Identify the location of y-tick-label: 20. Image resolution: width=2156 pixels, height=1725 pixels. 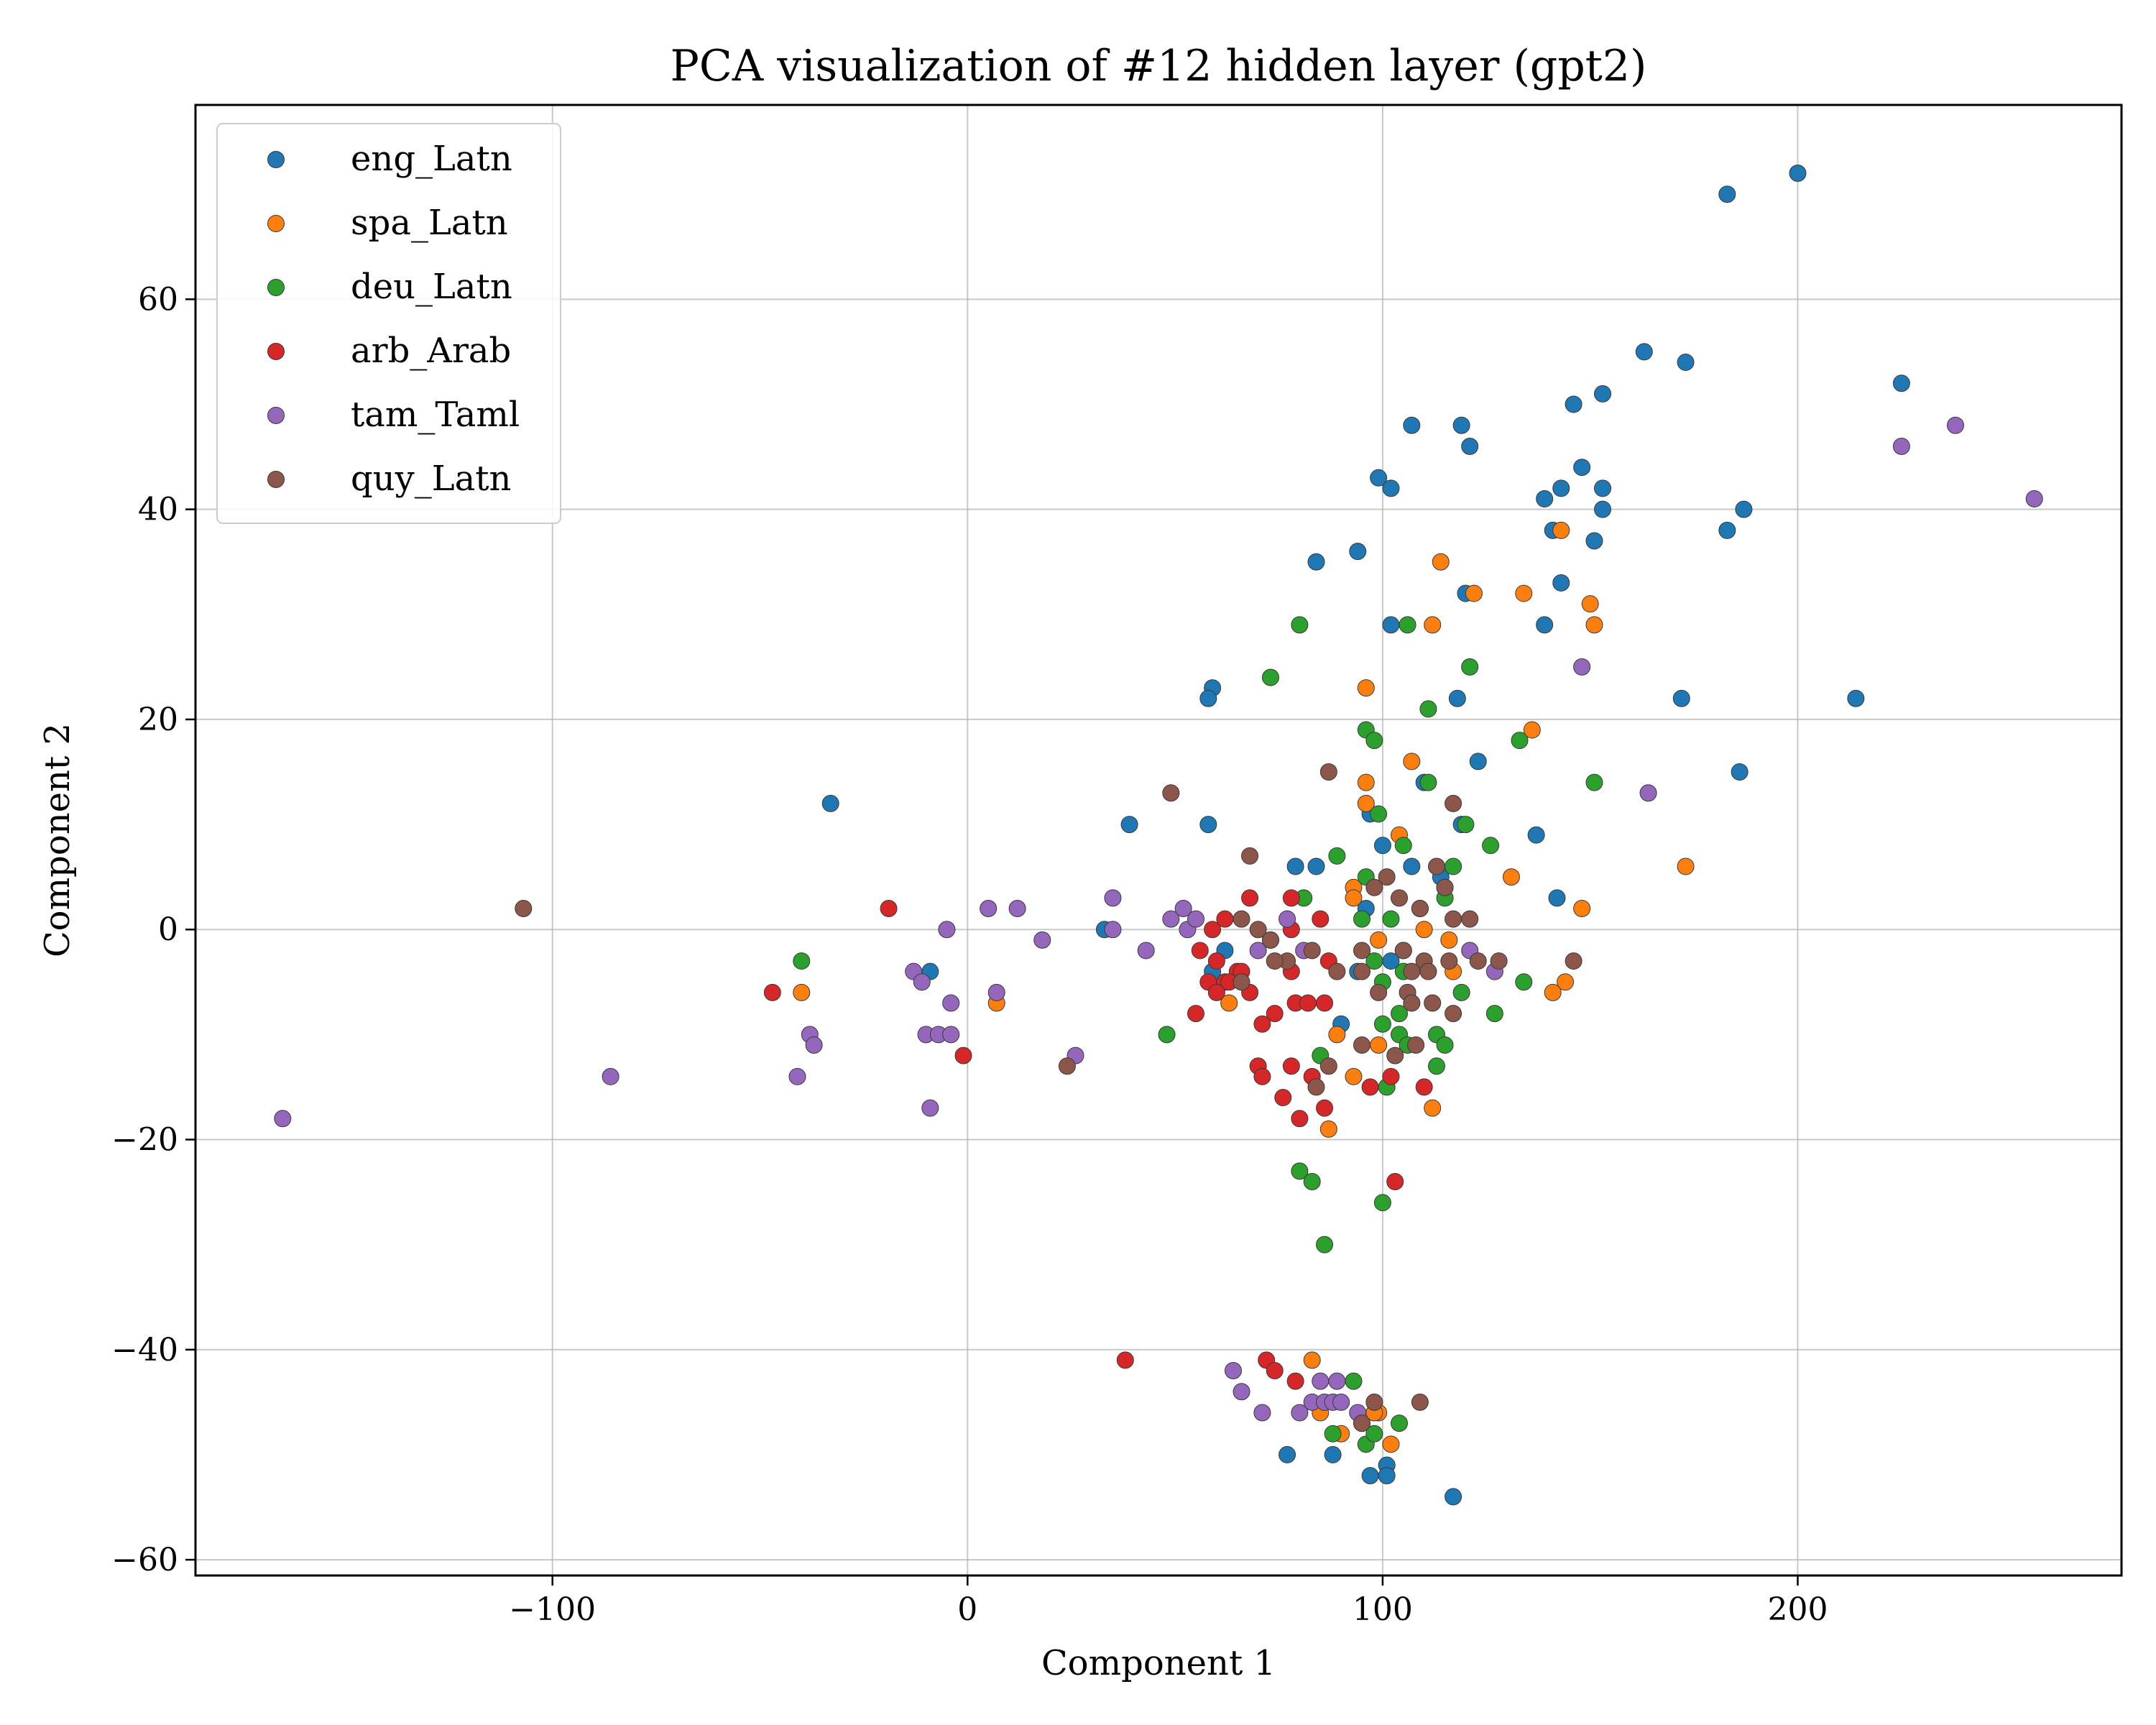
(158, 720).